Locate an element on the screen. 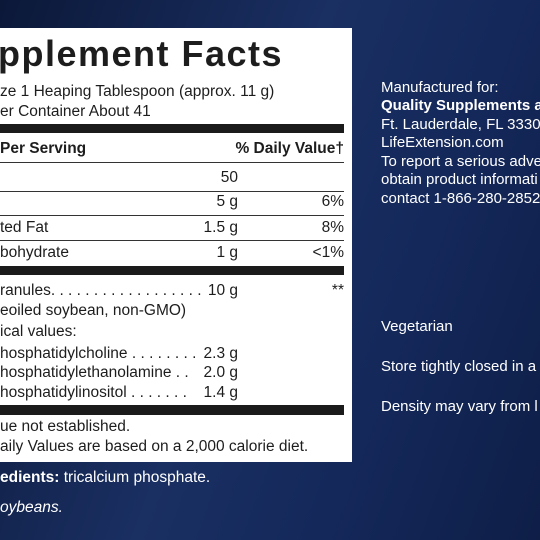  manufacturer: Manufactured for: is located at coordinates (440, 87).